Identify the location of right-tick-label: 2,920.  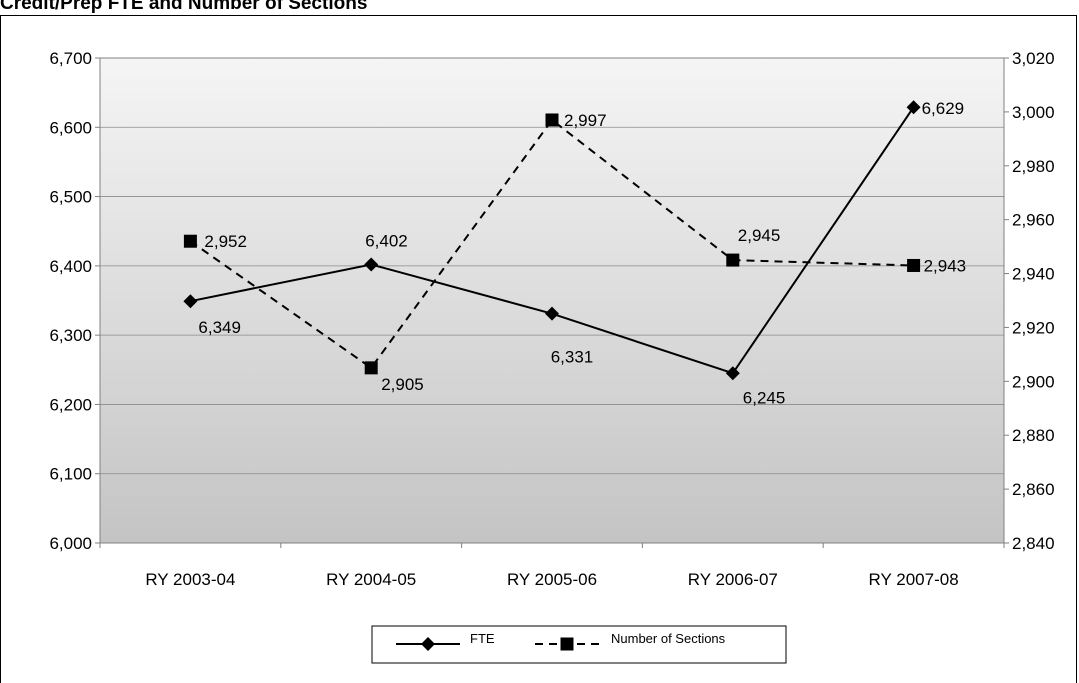
(1033, 327).